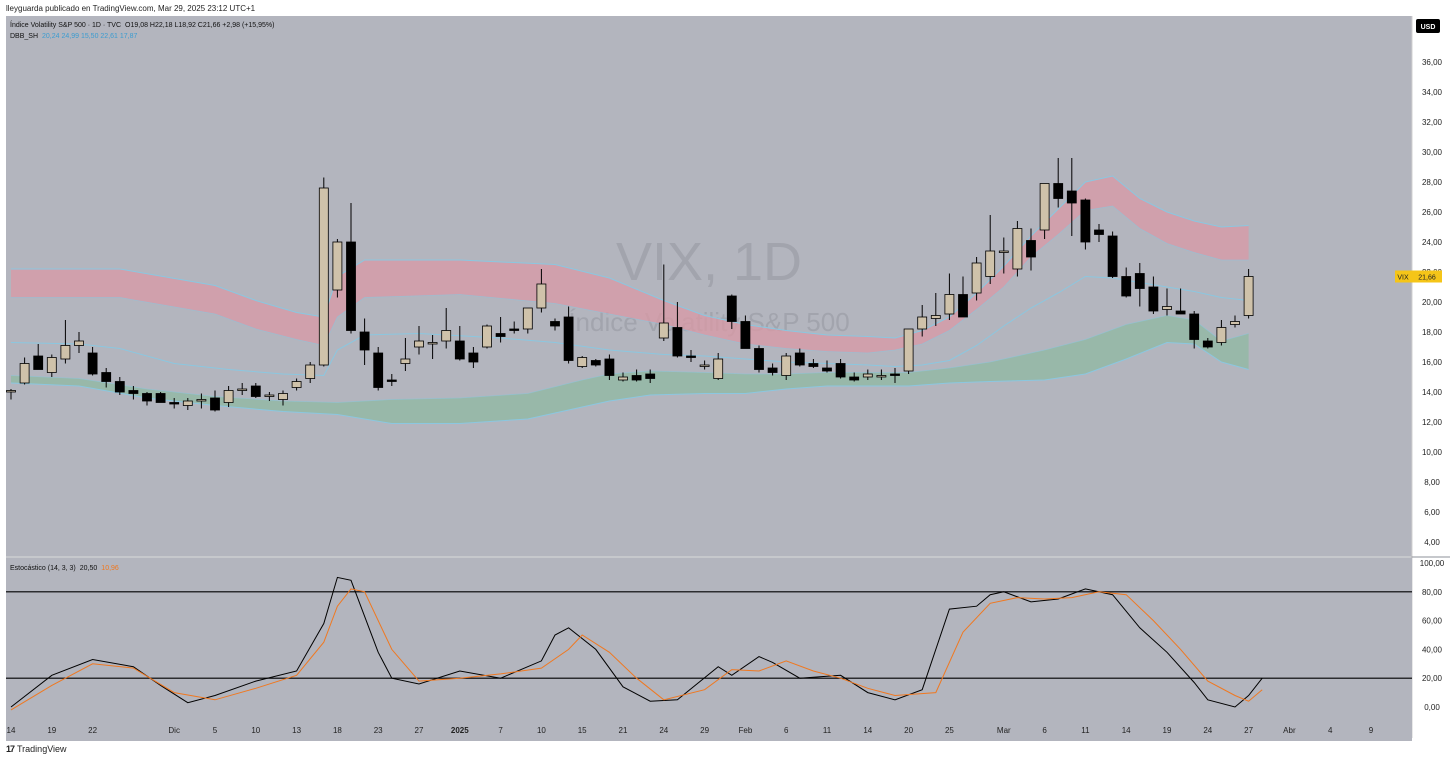 This screenshot has width=1456, height=760. Describe the element at coordinates (1428, 26) in the screenshot. I see `currency-button: USD` at that location.